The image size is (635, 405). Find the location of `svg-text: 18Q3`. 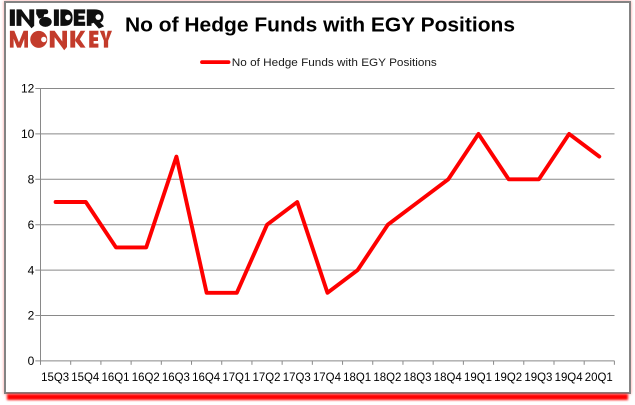

svg-text: 18Q3 is located at coordinates (418, 378).